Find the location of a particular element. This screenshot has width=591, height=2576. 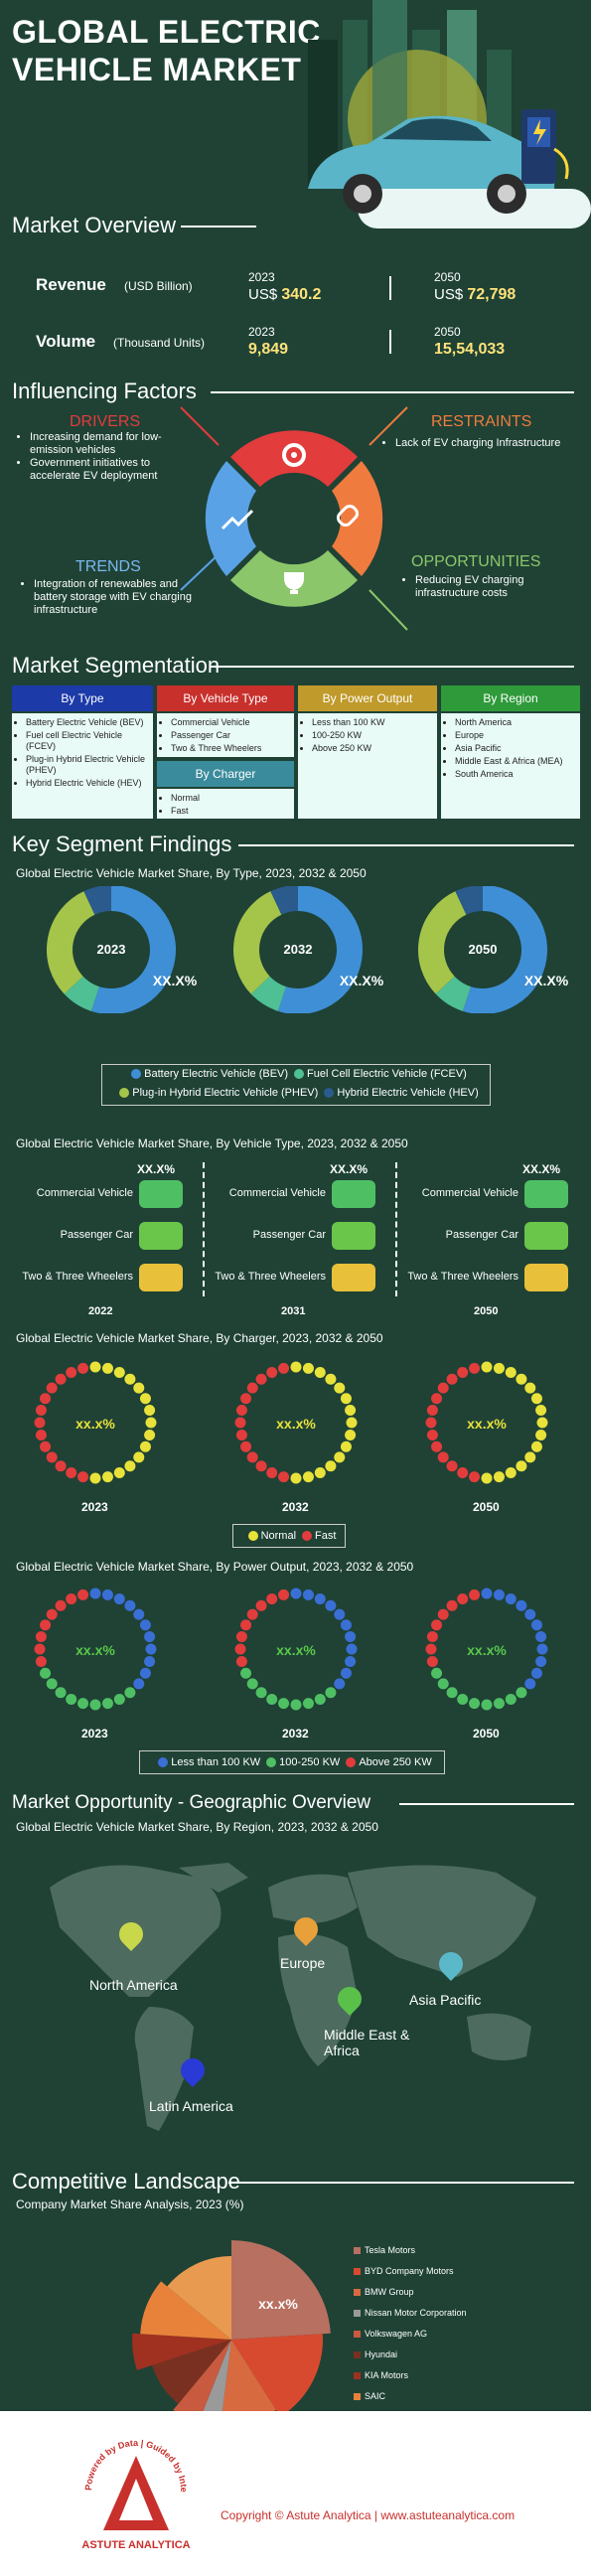

vehicle-year: 2022 is located at coordinates (101, 1311).